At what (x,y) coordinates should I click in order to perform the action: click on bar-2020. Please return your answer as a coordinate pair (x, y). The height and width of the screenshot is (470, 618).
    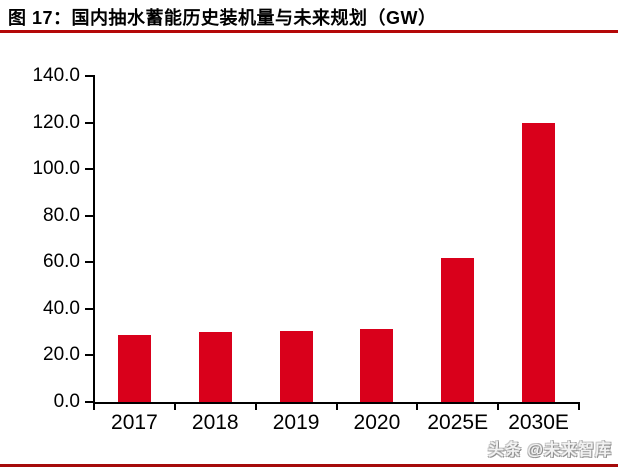
    Looking at the image, I should click on (377, 365).